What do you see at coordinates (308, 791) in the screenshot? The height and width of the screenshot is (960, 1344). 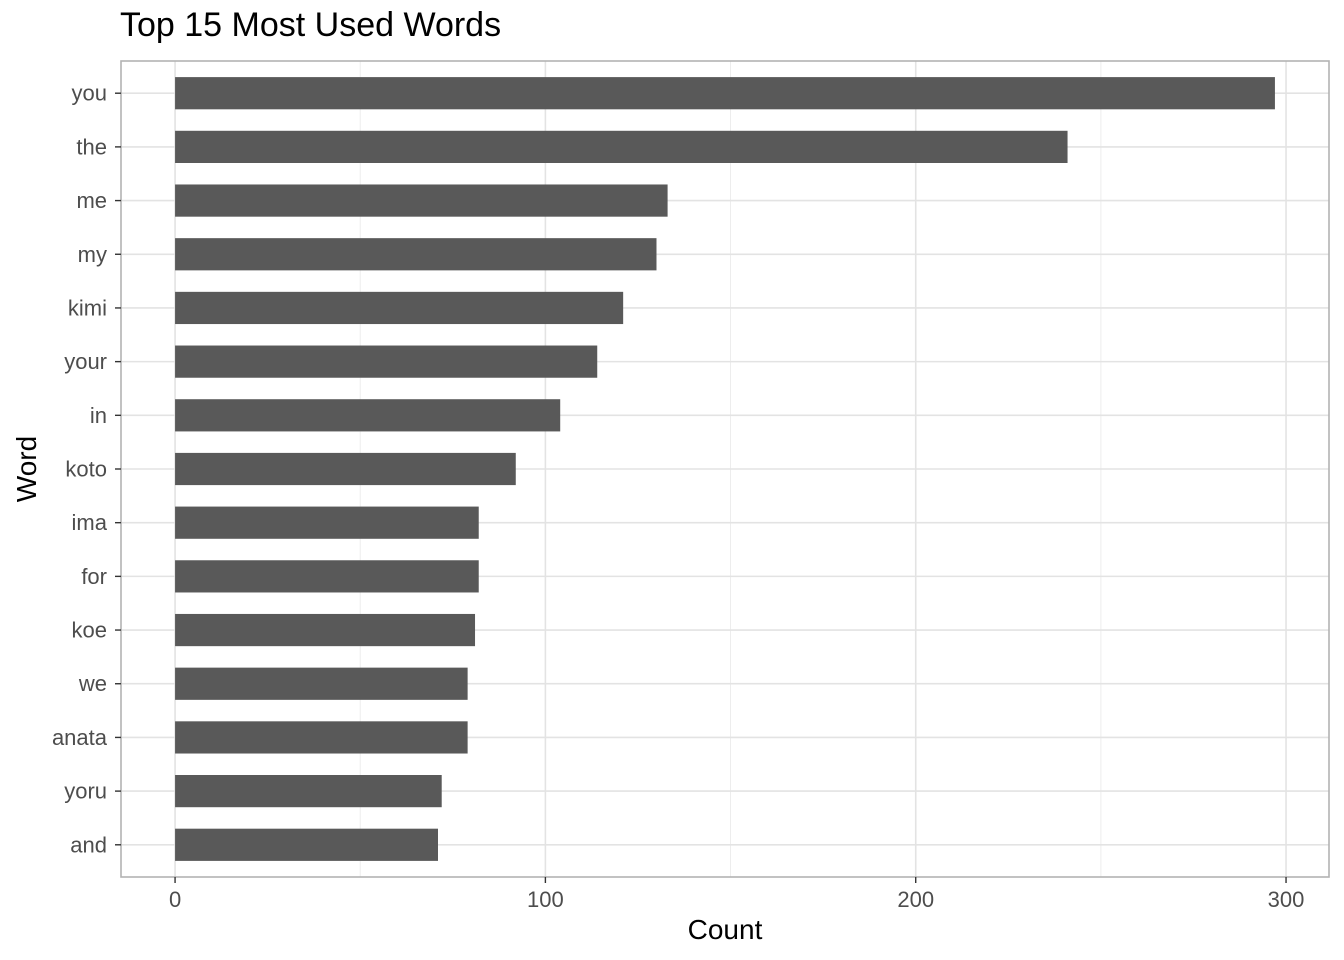 I see `bar-yoru` at bounding box center [308, 791].